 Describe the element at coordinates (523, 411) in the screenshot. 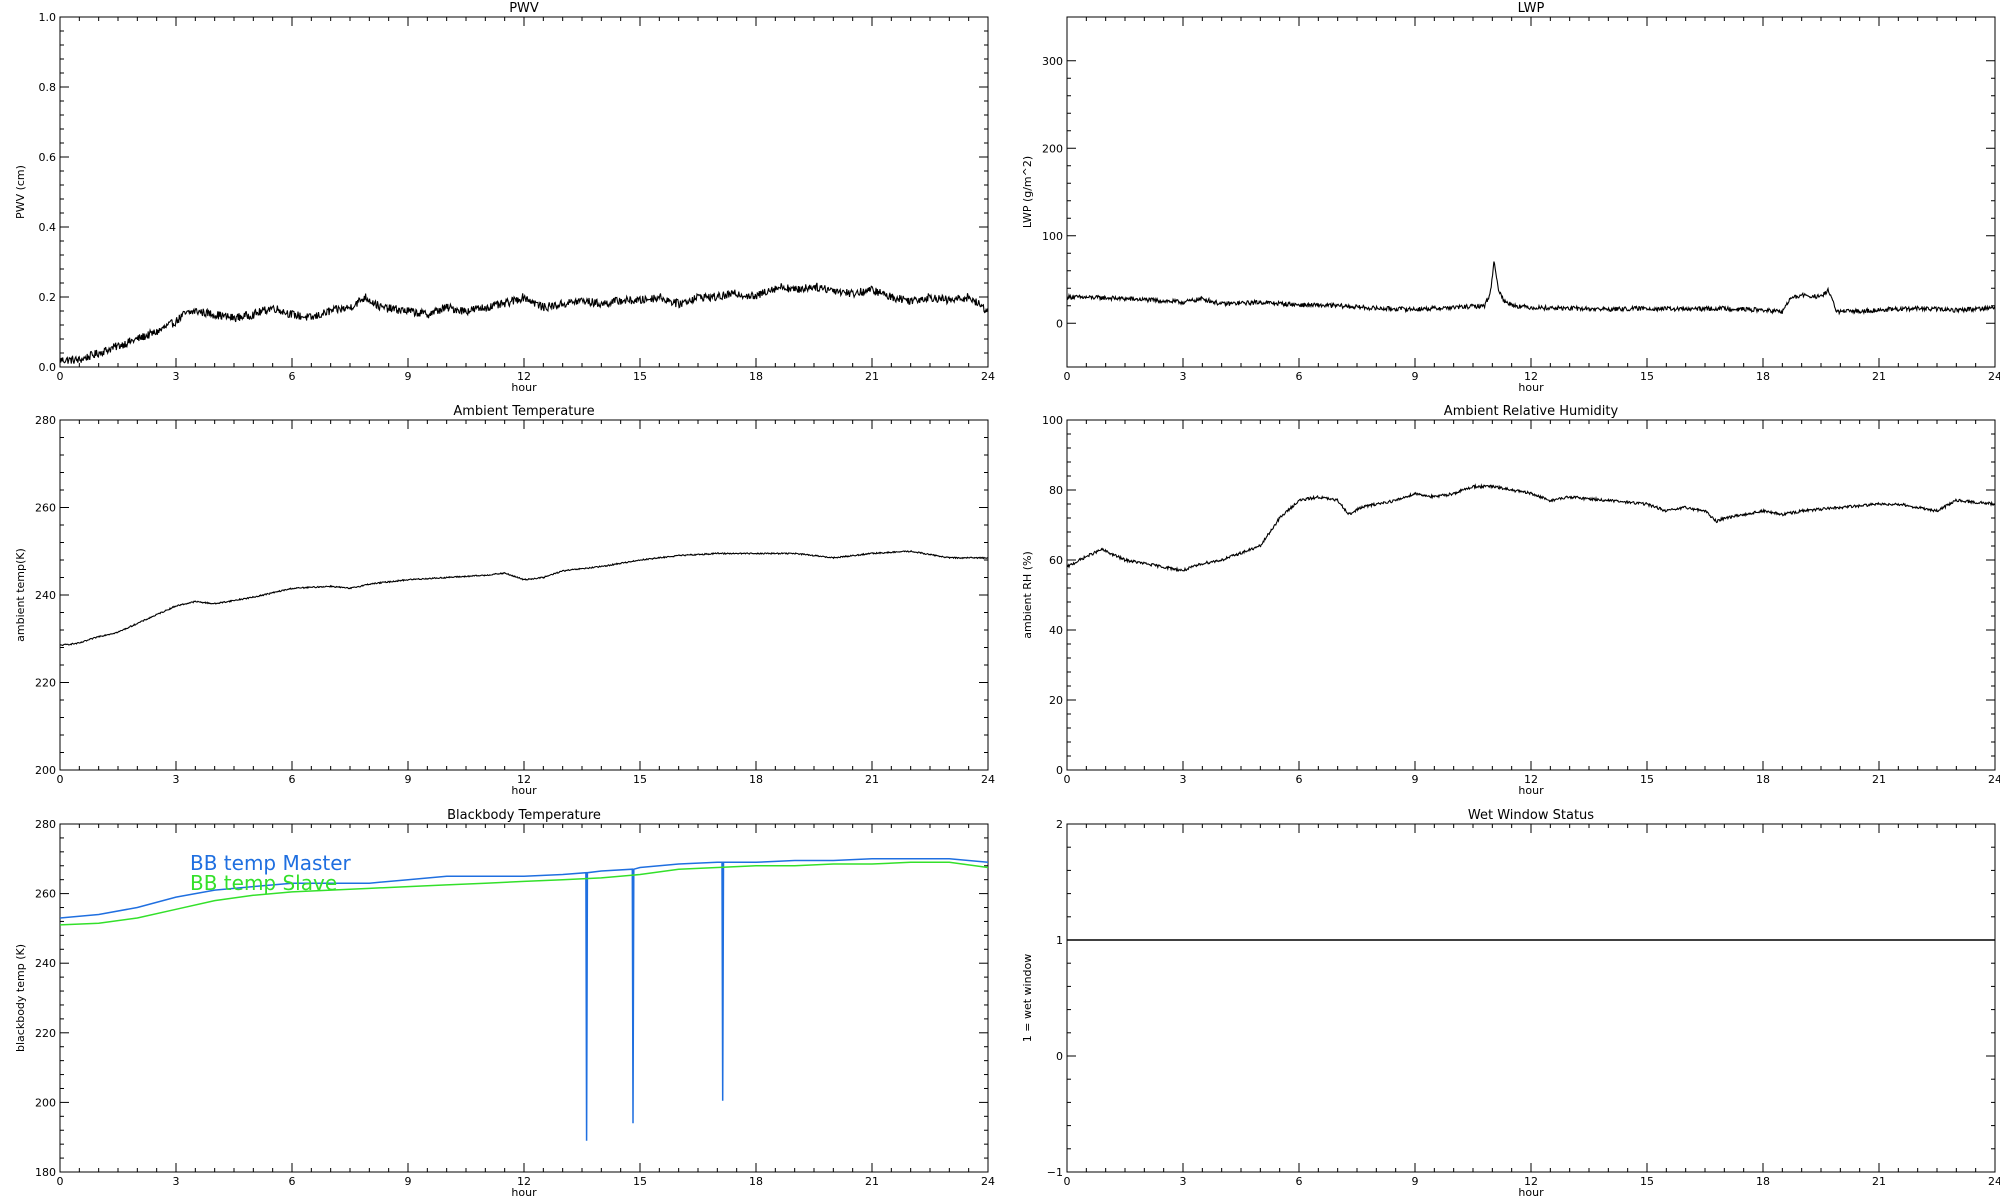

I see `panel-title: Ambient Temperature` at that location.